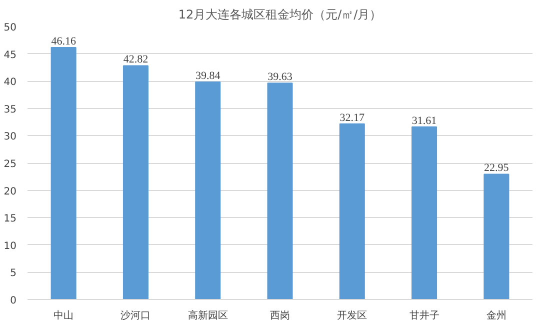 The image size is (539, 326). I want to click on y-tick-label: 20, so click(10, 192).